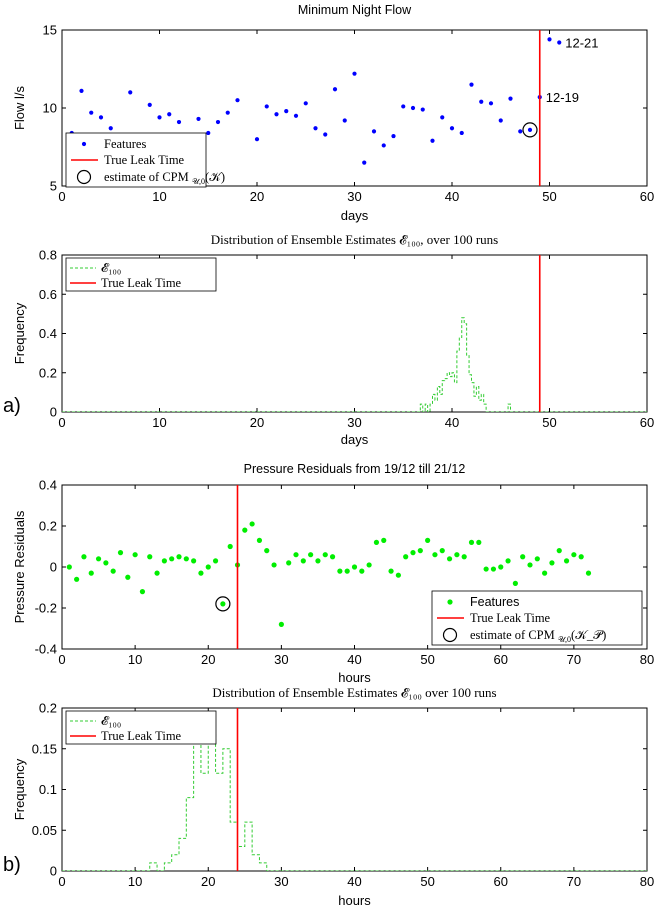 The image size is (656, 912). I want to click on y-tick-label: 0.6, so click(48, 294).